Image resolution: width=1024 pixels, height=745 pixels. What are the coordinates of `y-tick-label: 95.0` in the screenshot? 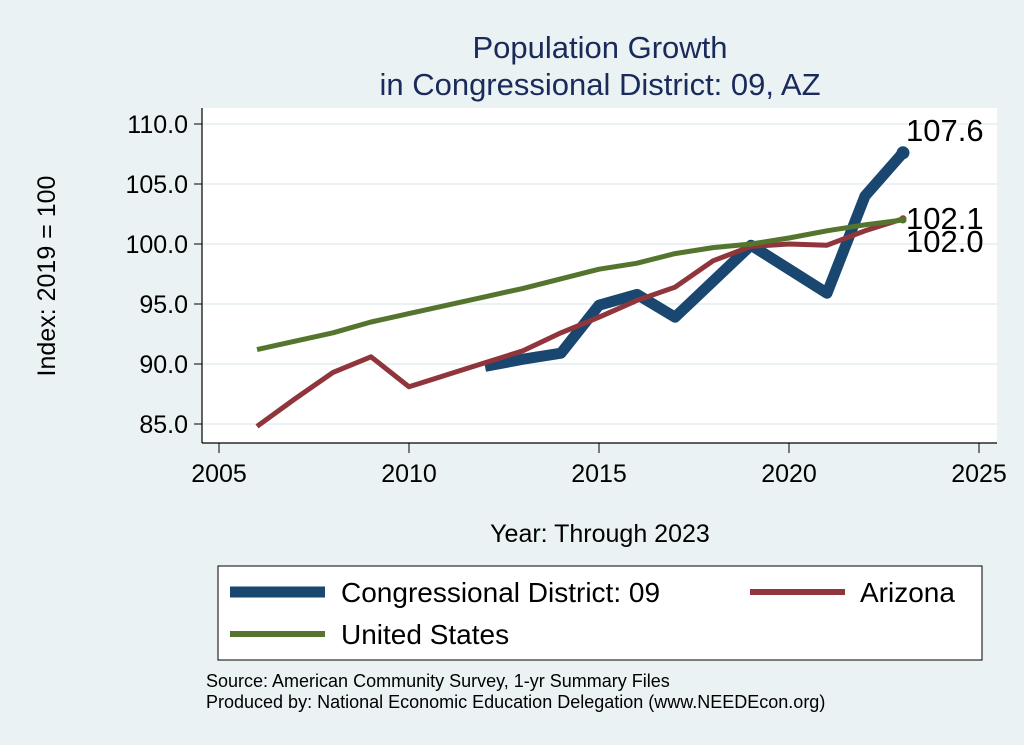 It's located at (163, 305).